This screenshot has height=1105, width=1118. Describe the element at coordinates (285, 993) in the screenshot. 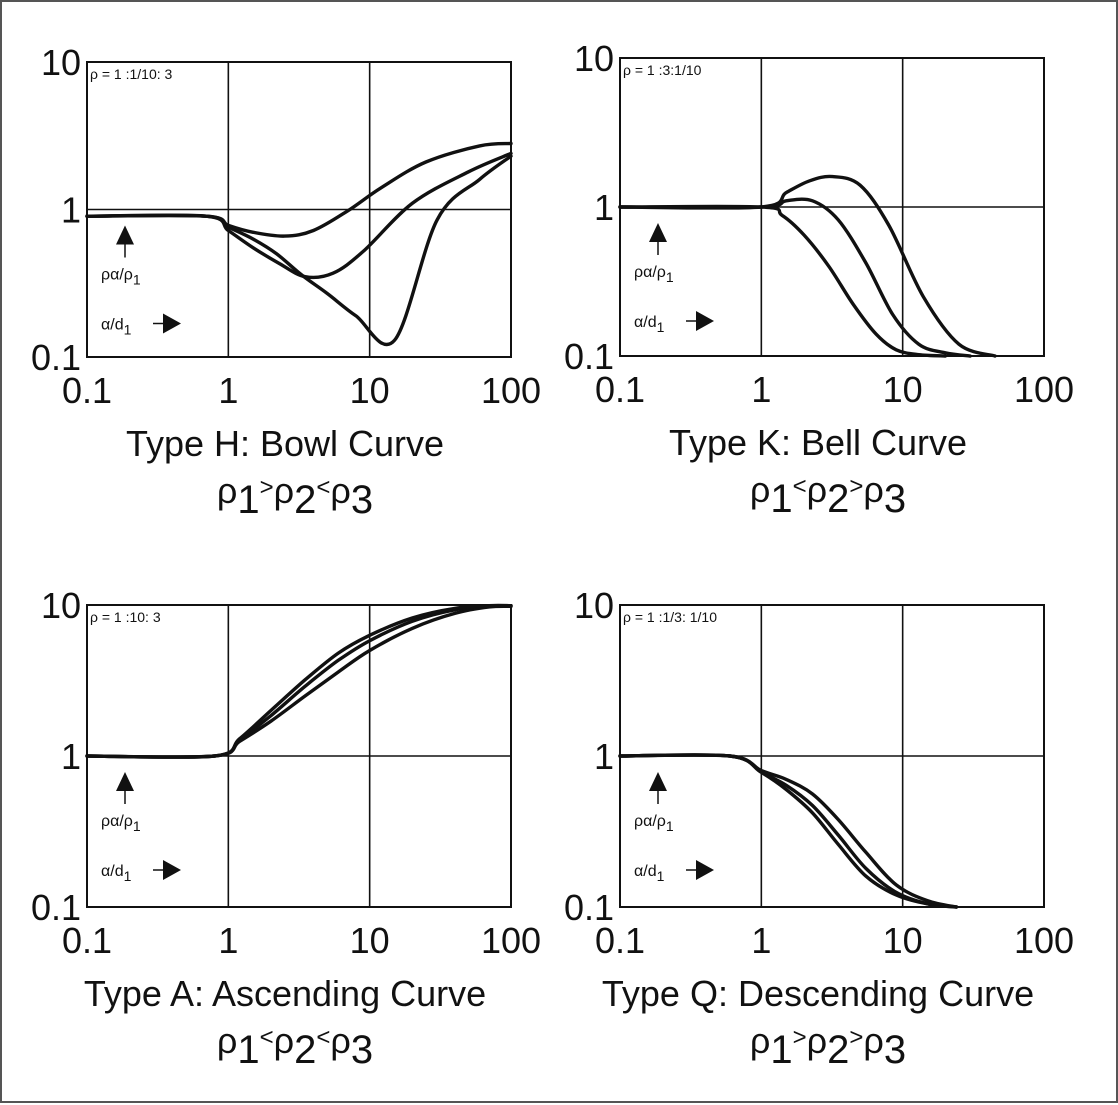

I see `chart-title: Type A: Ascending Curve` at that location.